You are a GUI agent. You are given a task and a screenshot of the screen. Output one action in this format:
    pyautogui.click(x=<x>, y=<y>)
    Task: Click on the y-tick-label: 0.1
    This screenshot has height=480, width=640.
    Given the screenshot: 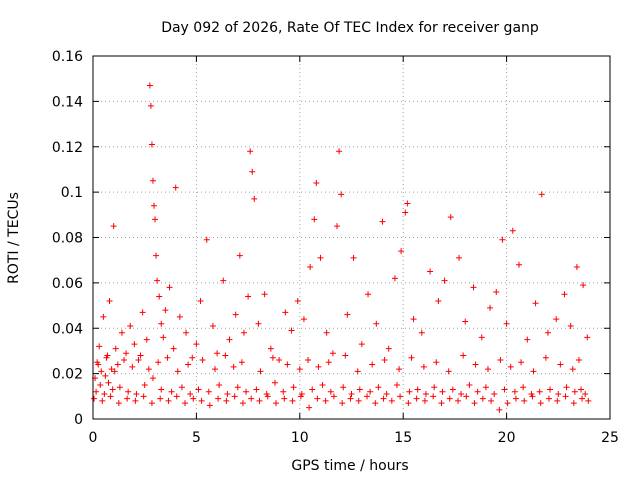 What is the action you would take?
    pyautogui.click(x=72, y=193)
    